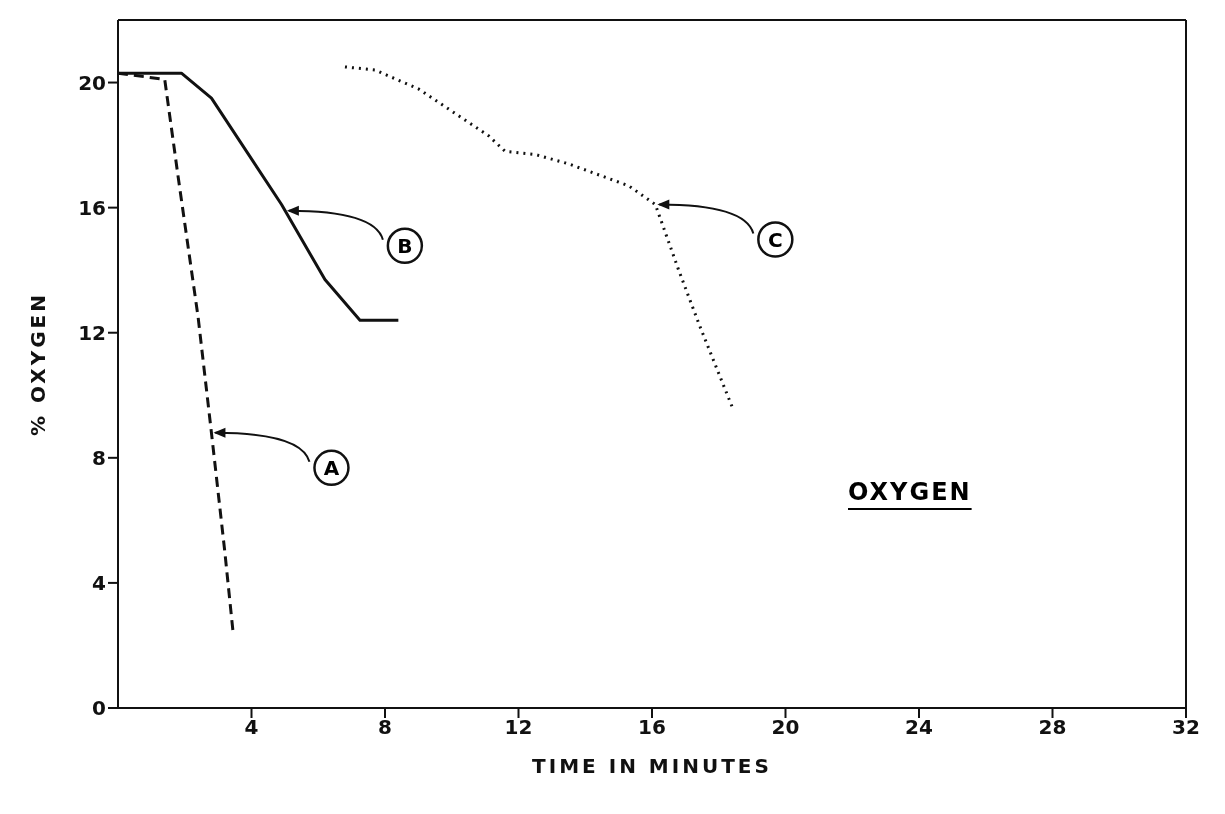 Image resolution: width=1225 pixels, height=814 pixels. I want to click on x-tick-label: 28, so click(1052, 727).